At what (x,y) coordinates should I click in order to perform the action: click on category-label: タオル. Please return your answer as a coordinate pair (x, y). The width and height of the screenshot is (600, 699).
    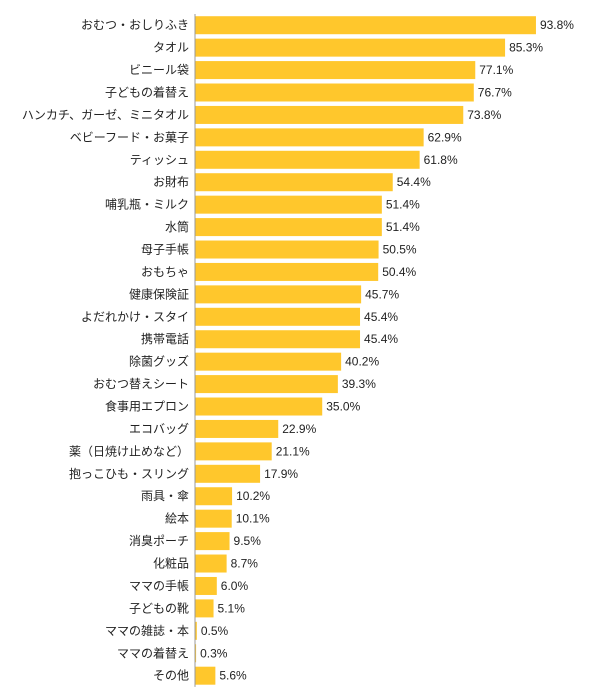
    Looking at the image, I should click on (171, 48).